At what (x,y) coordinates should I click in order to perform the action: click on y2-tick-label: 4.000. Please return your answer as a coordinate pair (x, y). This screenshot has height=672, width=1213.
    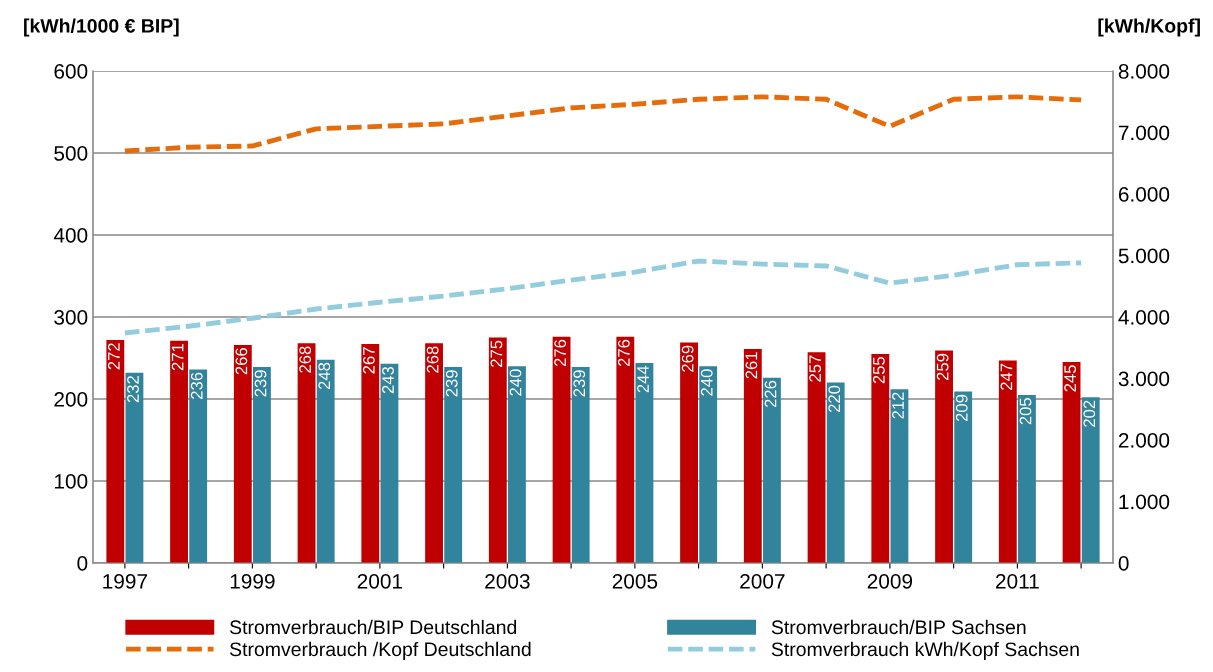
    Looking at the image, I should click on (1144, 317).